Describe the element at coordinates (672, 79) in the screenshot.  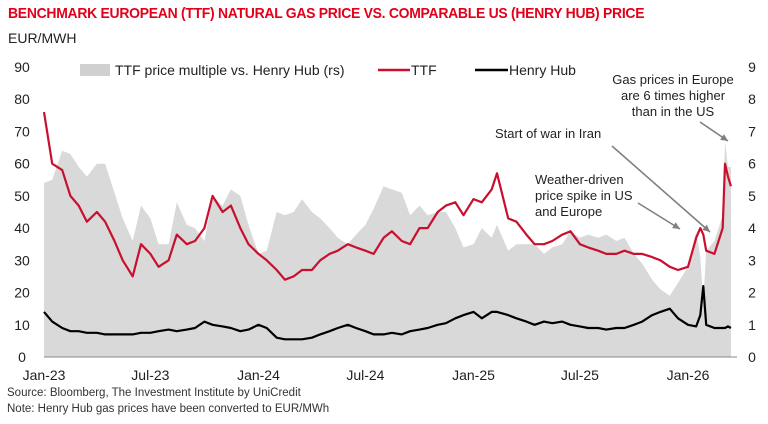
I see `annotation-text: Gas prices in Europe` at that location.